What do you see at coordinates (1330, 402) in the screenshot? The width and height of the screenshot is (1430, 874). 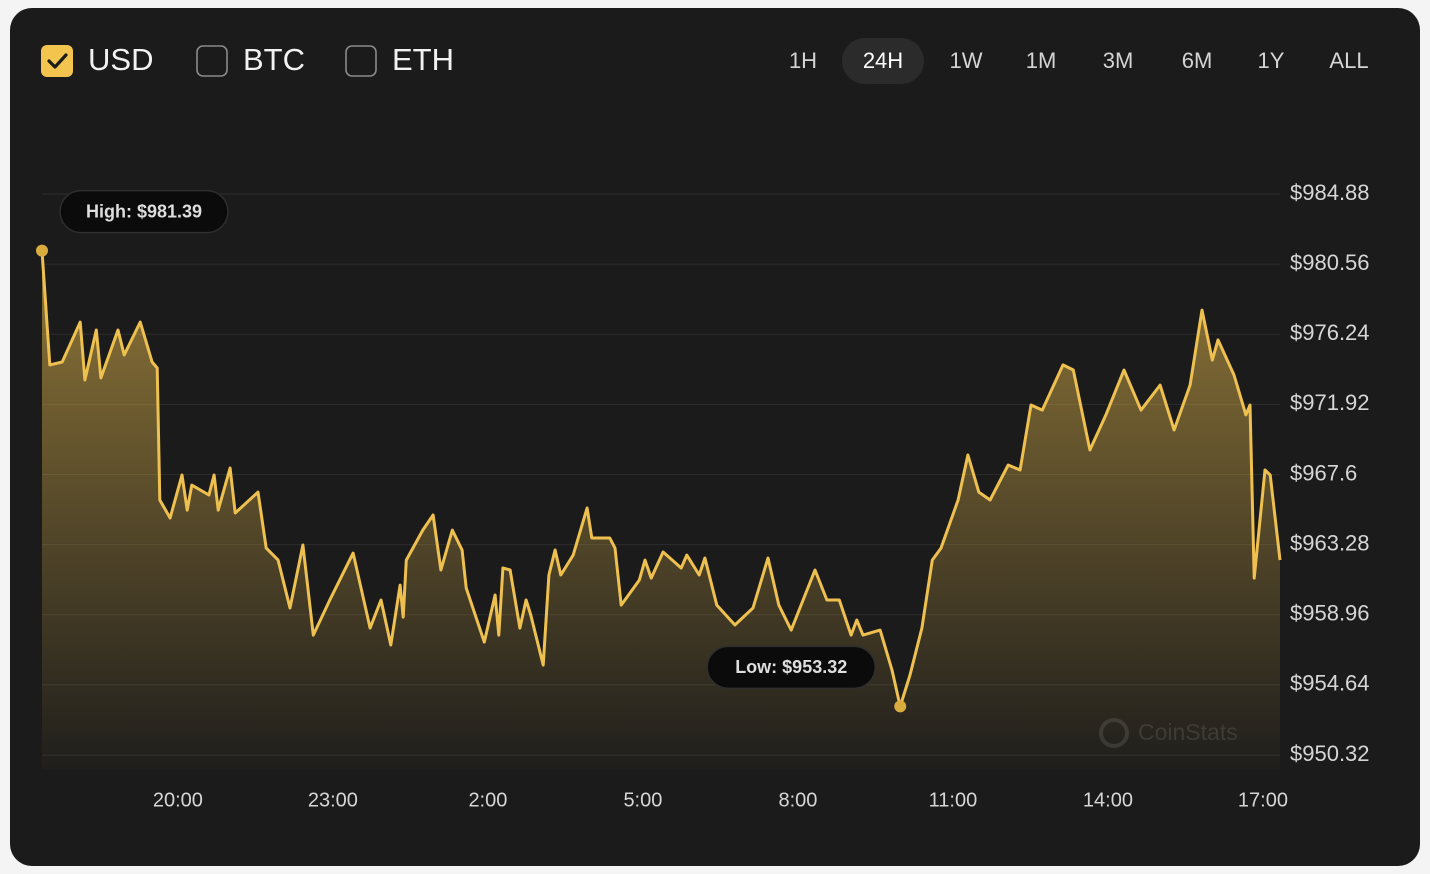 I see `y-tick-label: $971.92` at bounding box center [1330, 402].